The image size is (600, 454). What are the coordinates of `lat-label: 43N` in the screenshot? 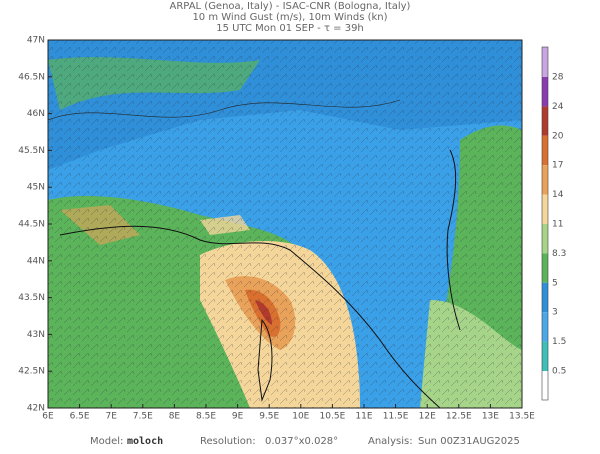 It's located at (36, 335).